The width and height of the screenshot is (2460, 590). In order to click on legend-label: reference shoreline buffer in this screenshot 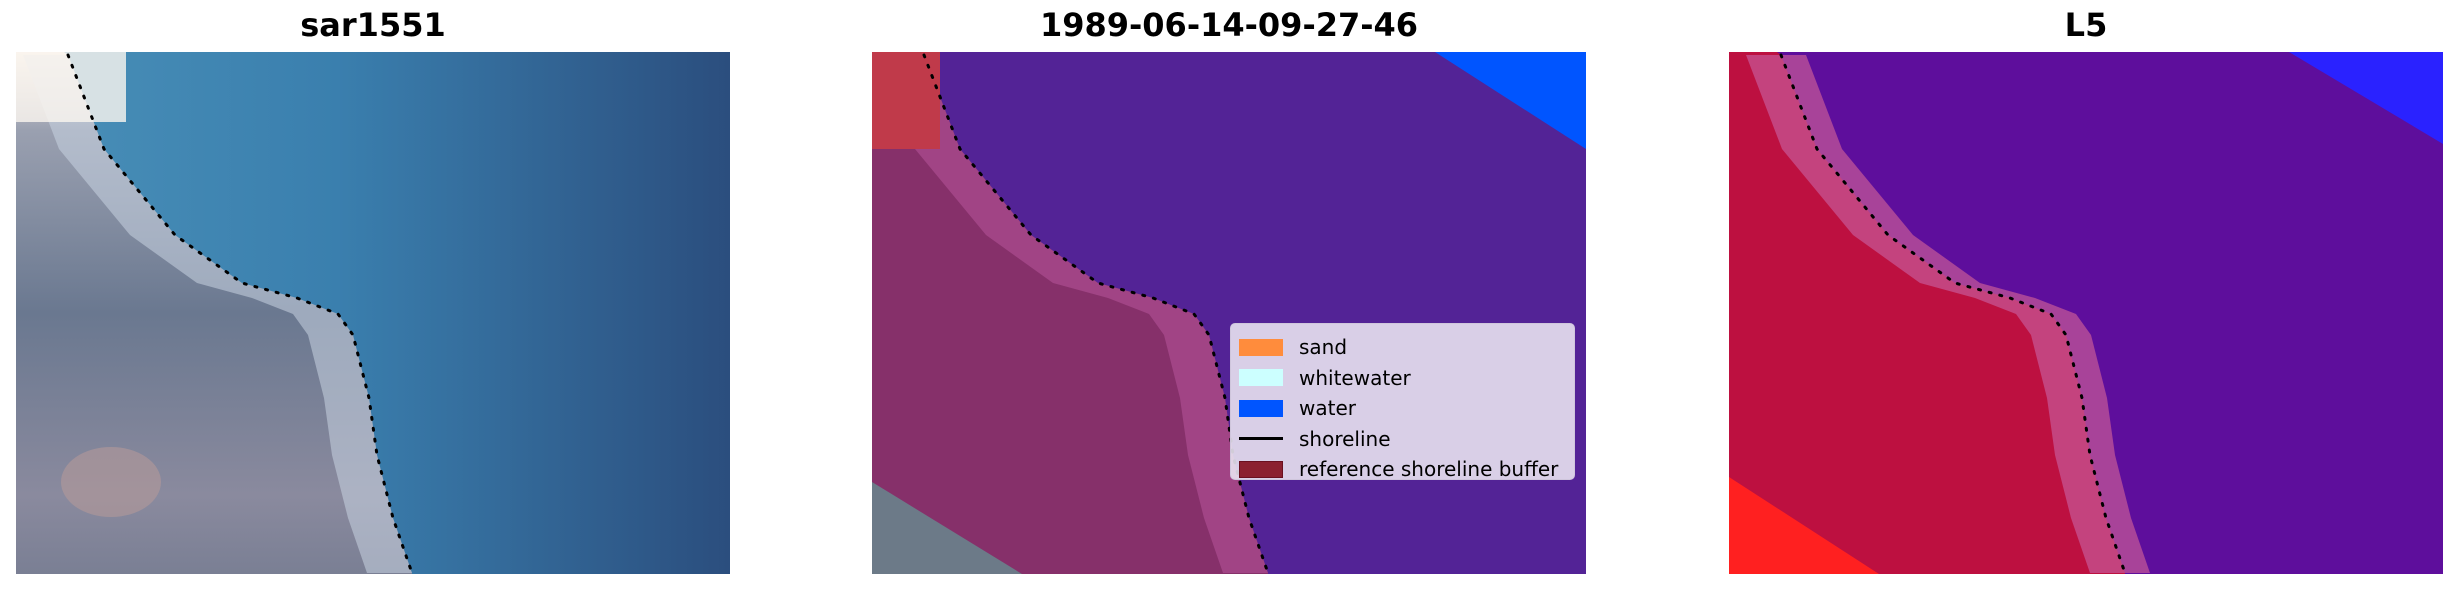, I will do `click(1429, 469)`.